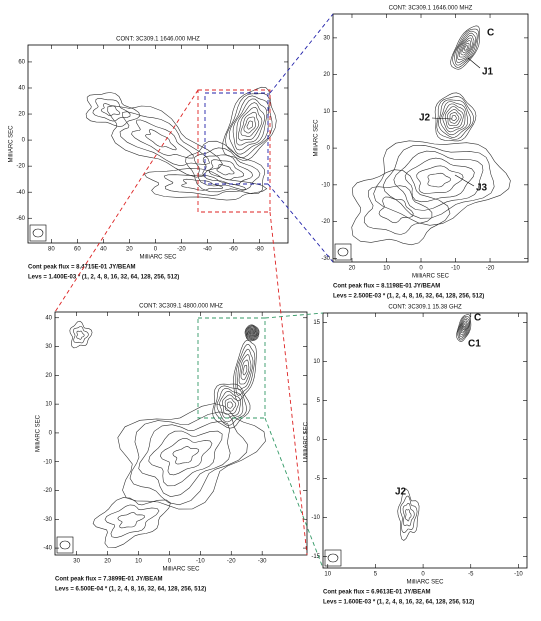 The width and height of the screenshot is (541, 621). I want to click on component-label: C1, so click(474, 344).